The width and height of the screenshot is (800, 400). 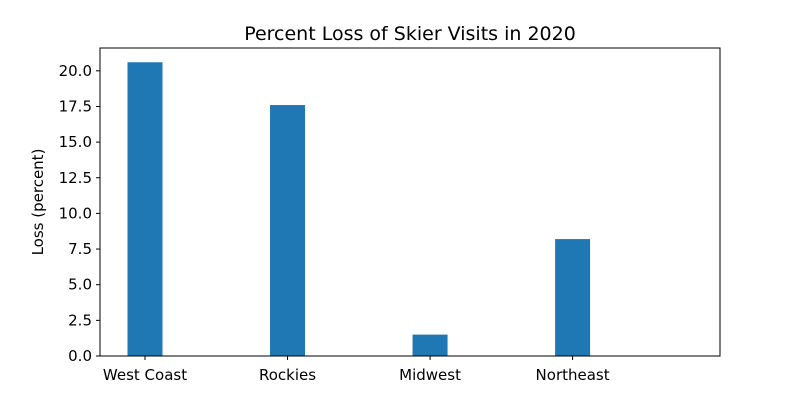 What do you see at coordinates (80, 320) in the screenshot?
I see `y-tick-label: 2.5` at bounding box center [80, 320].